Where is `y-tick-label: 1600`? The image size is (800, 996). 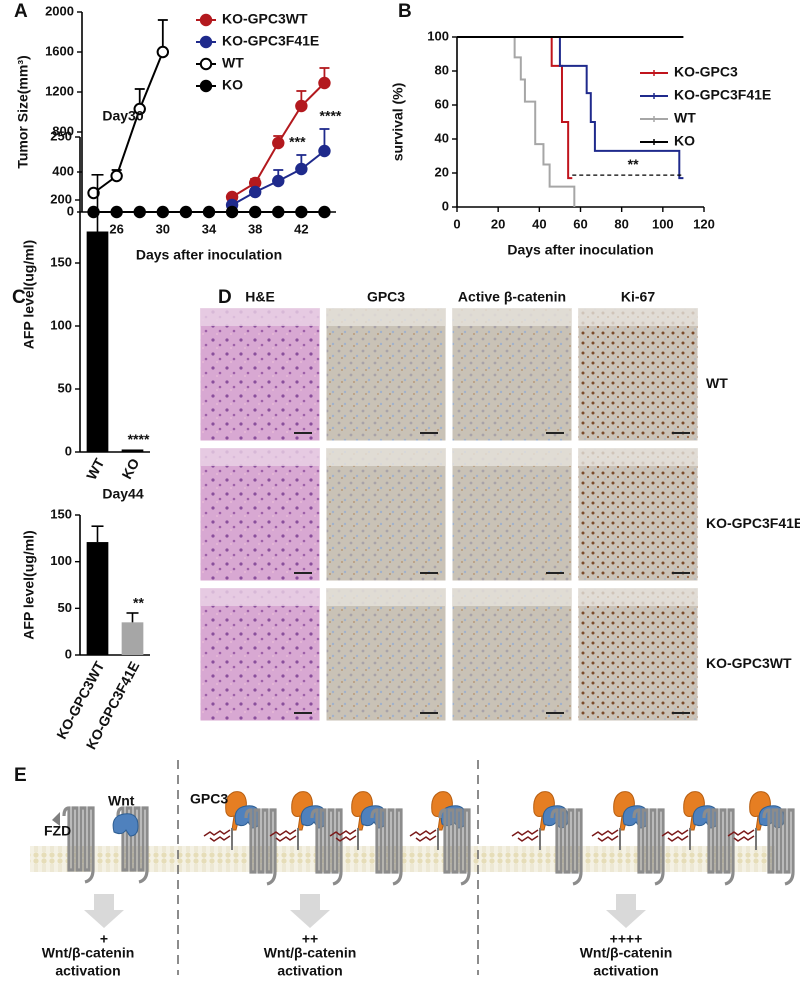 y-tick-label: 1600 is located at coordinates (59, 50).